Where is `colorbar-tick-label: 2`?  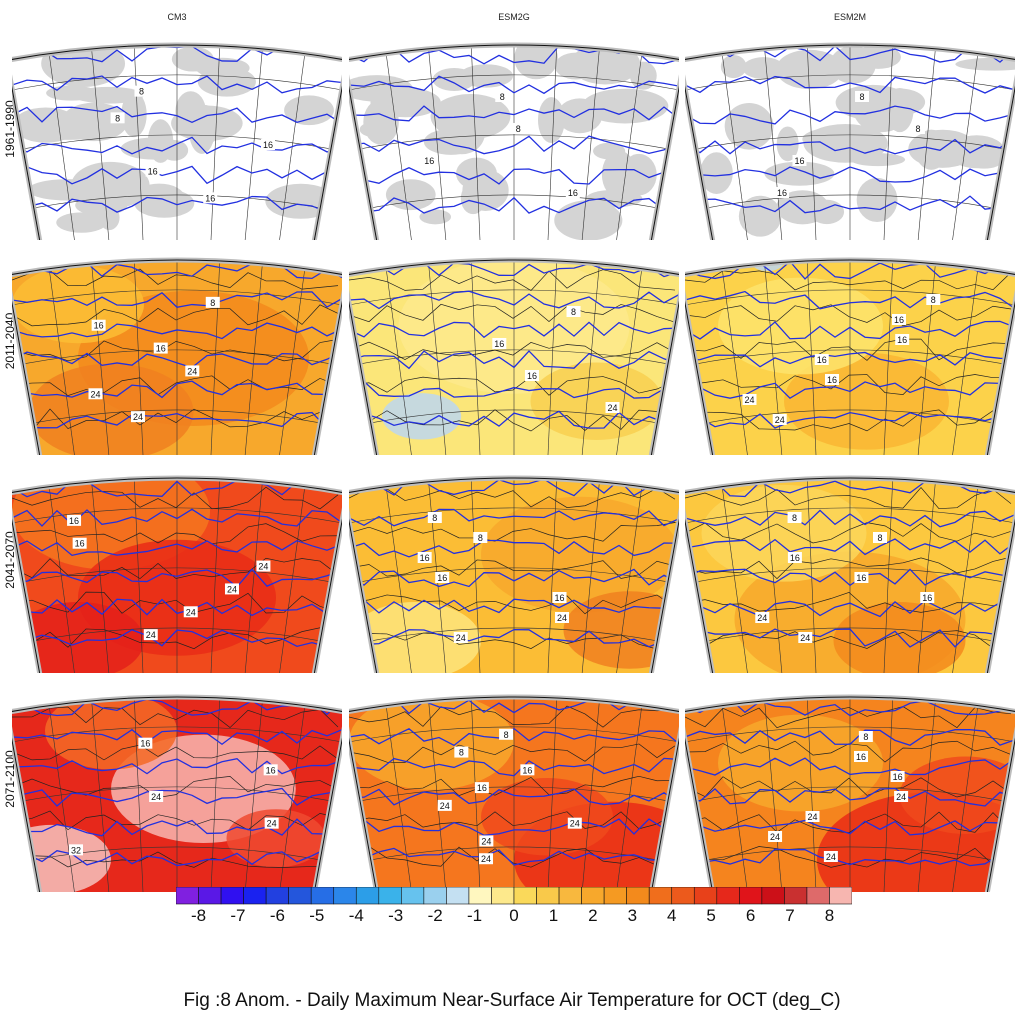 colorbar-tick-label: 2 is located at coordinates (593, 915).